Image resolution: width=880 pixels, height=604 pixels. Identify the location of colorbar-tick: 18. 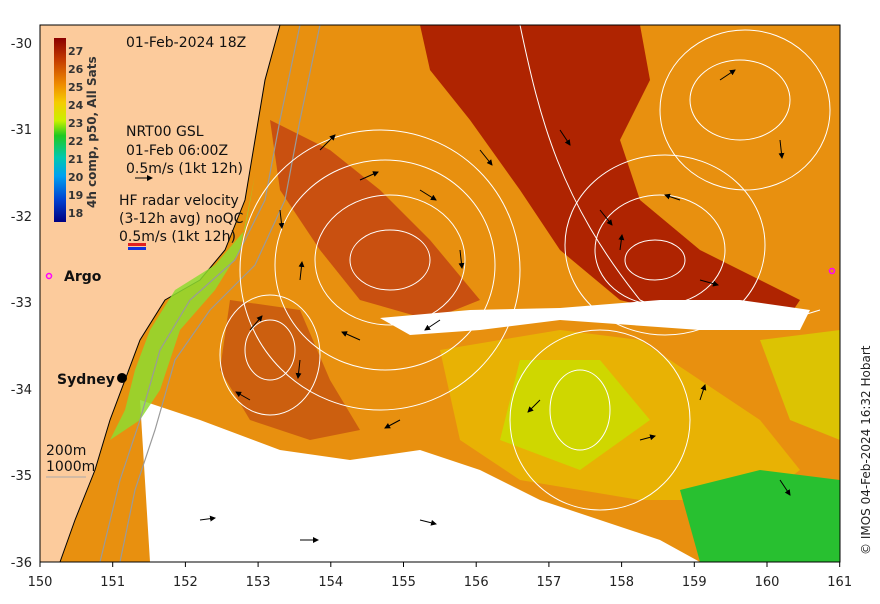
(75, 213).